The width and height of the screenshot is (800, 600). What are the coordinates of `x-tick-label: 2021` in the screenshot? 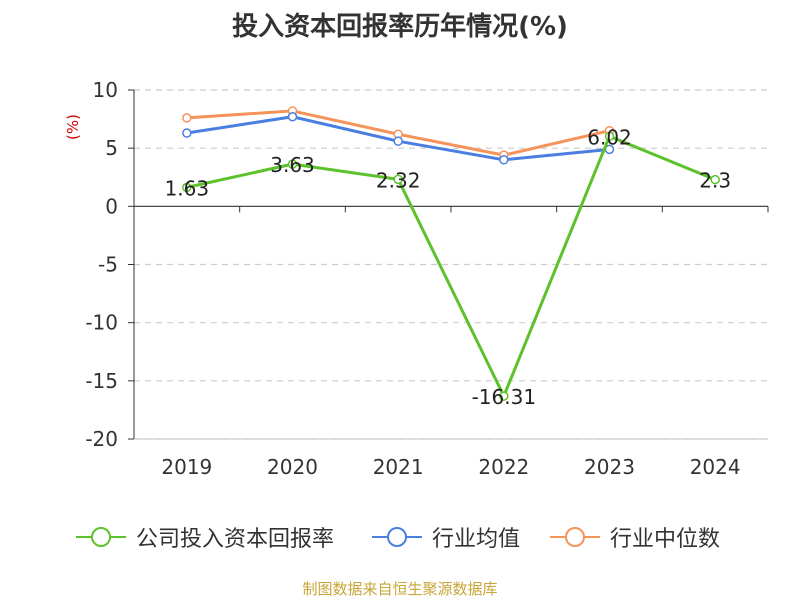 It's located at (398, 467).